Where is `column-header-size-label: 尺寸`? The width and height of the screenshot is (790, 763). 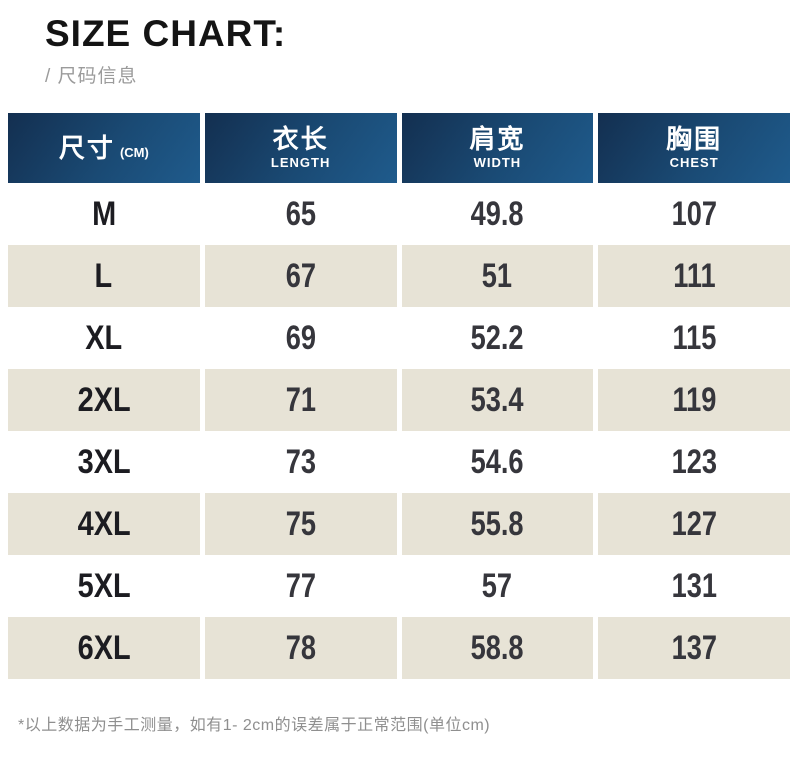
column-header-size-label: 尺寸 is located at coordinates (86, 147).